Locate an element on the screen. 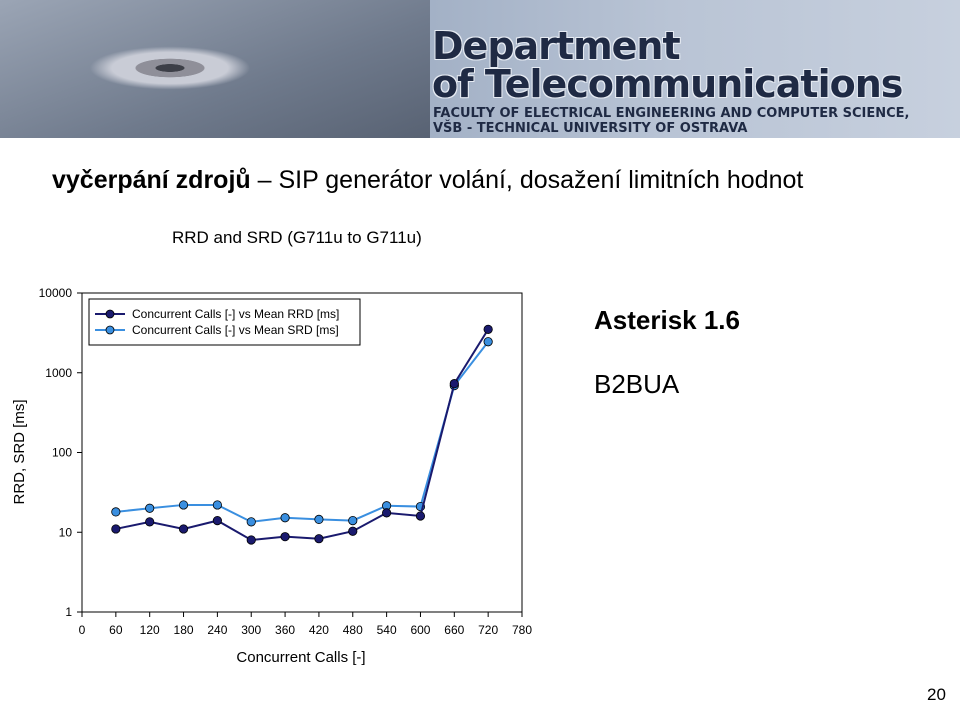 The image size is (960, 705). eye-image is located at coordinates (215, 69).